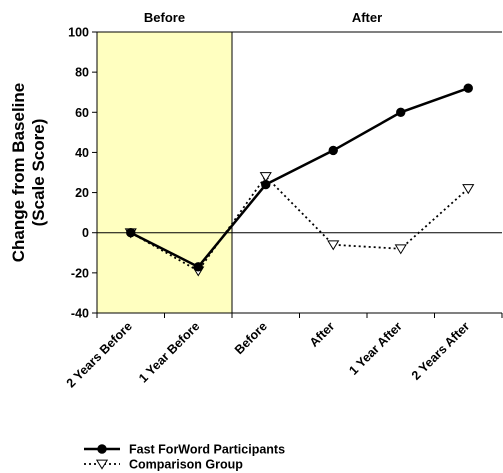  What do you see at coordinates (38, 173) in the screenshot?
I see `y-axis-title-line: (Scale Score)` at bounding box center [38, 173].